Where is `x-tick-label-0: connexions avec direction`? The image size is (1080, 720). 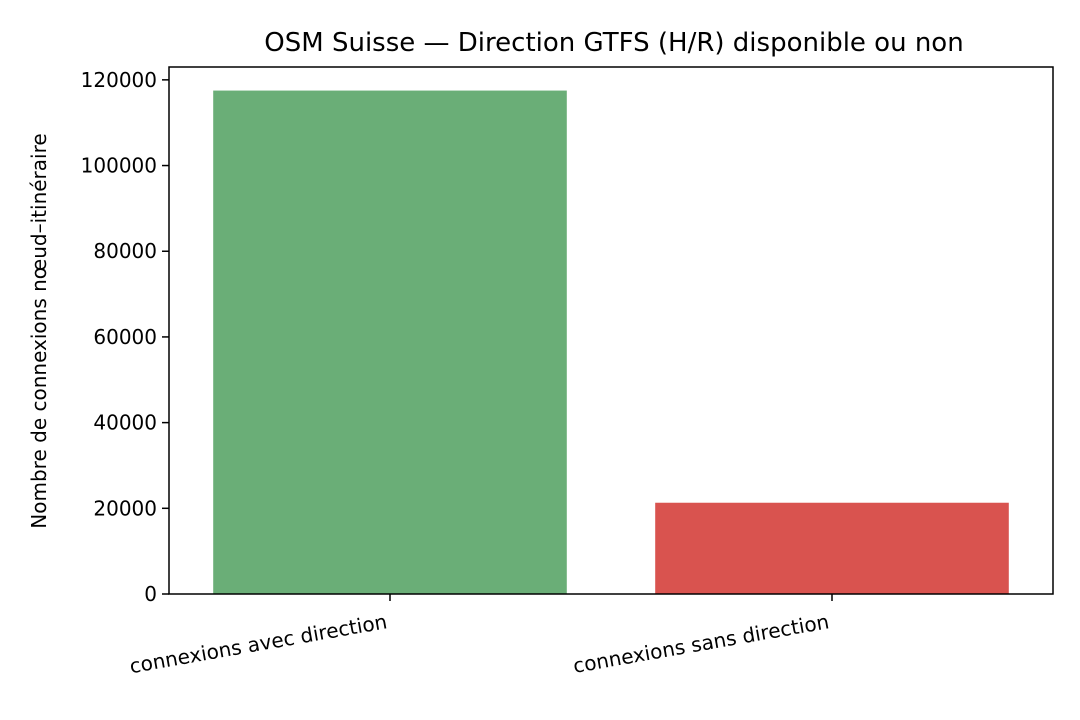 x-tick-label-0: connexions avec direction is located at coordinates (258, 643).